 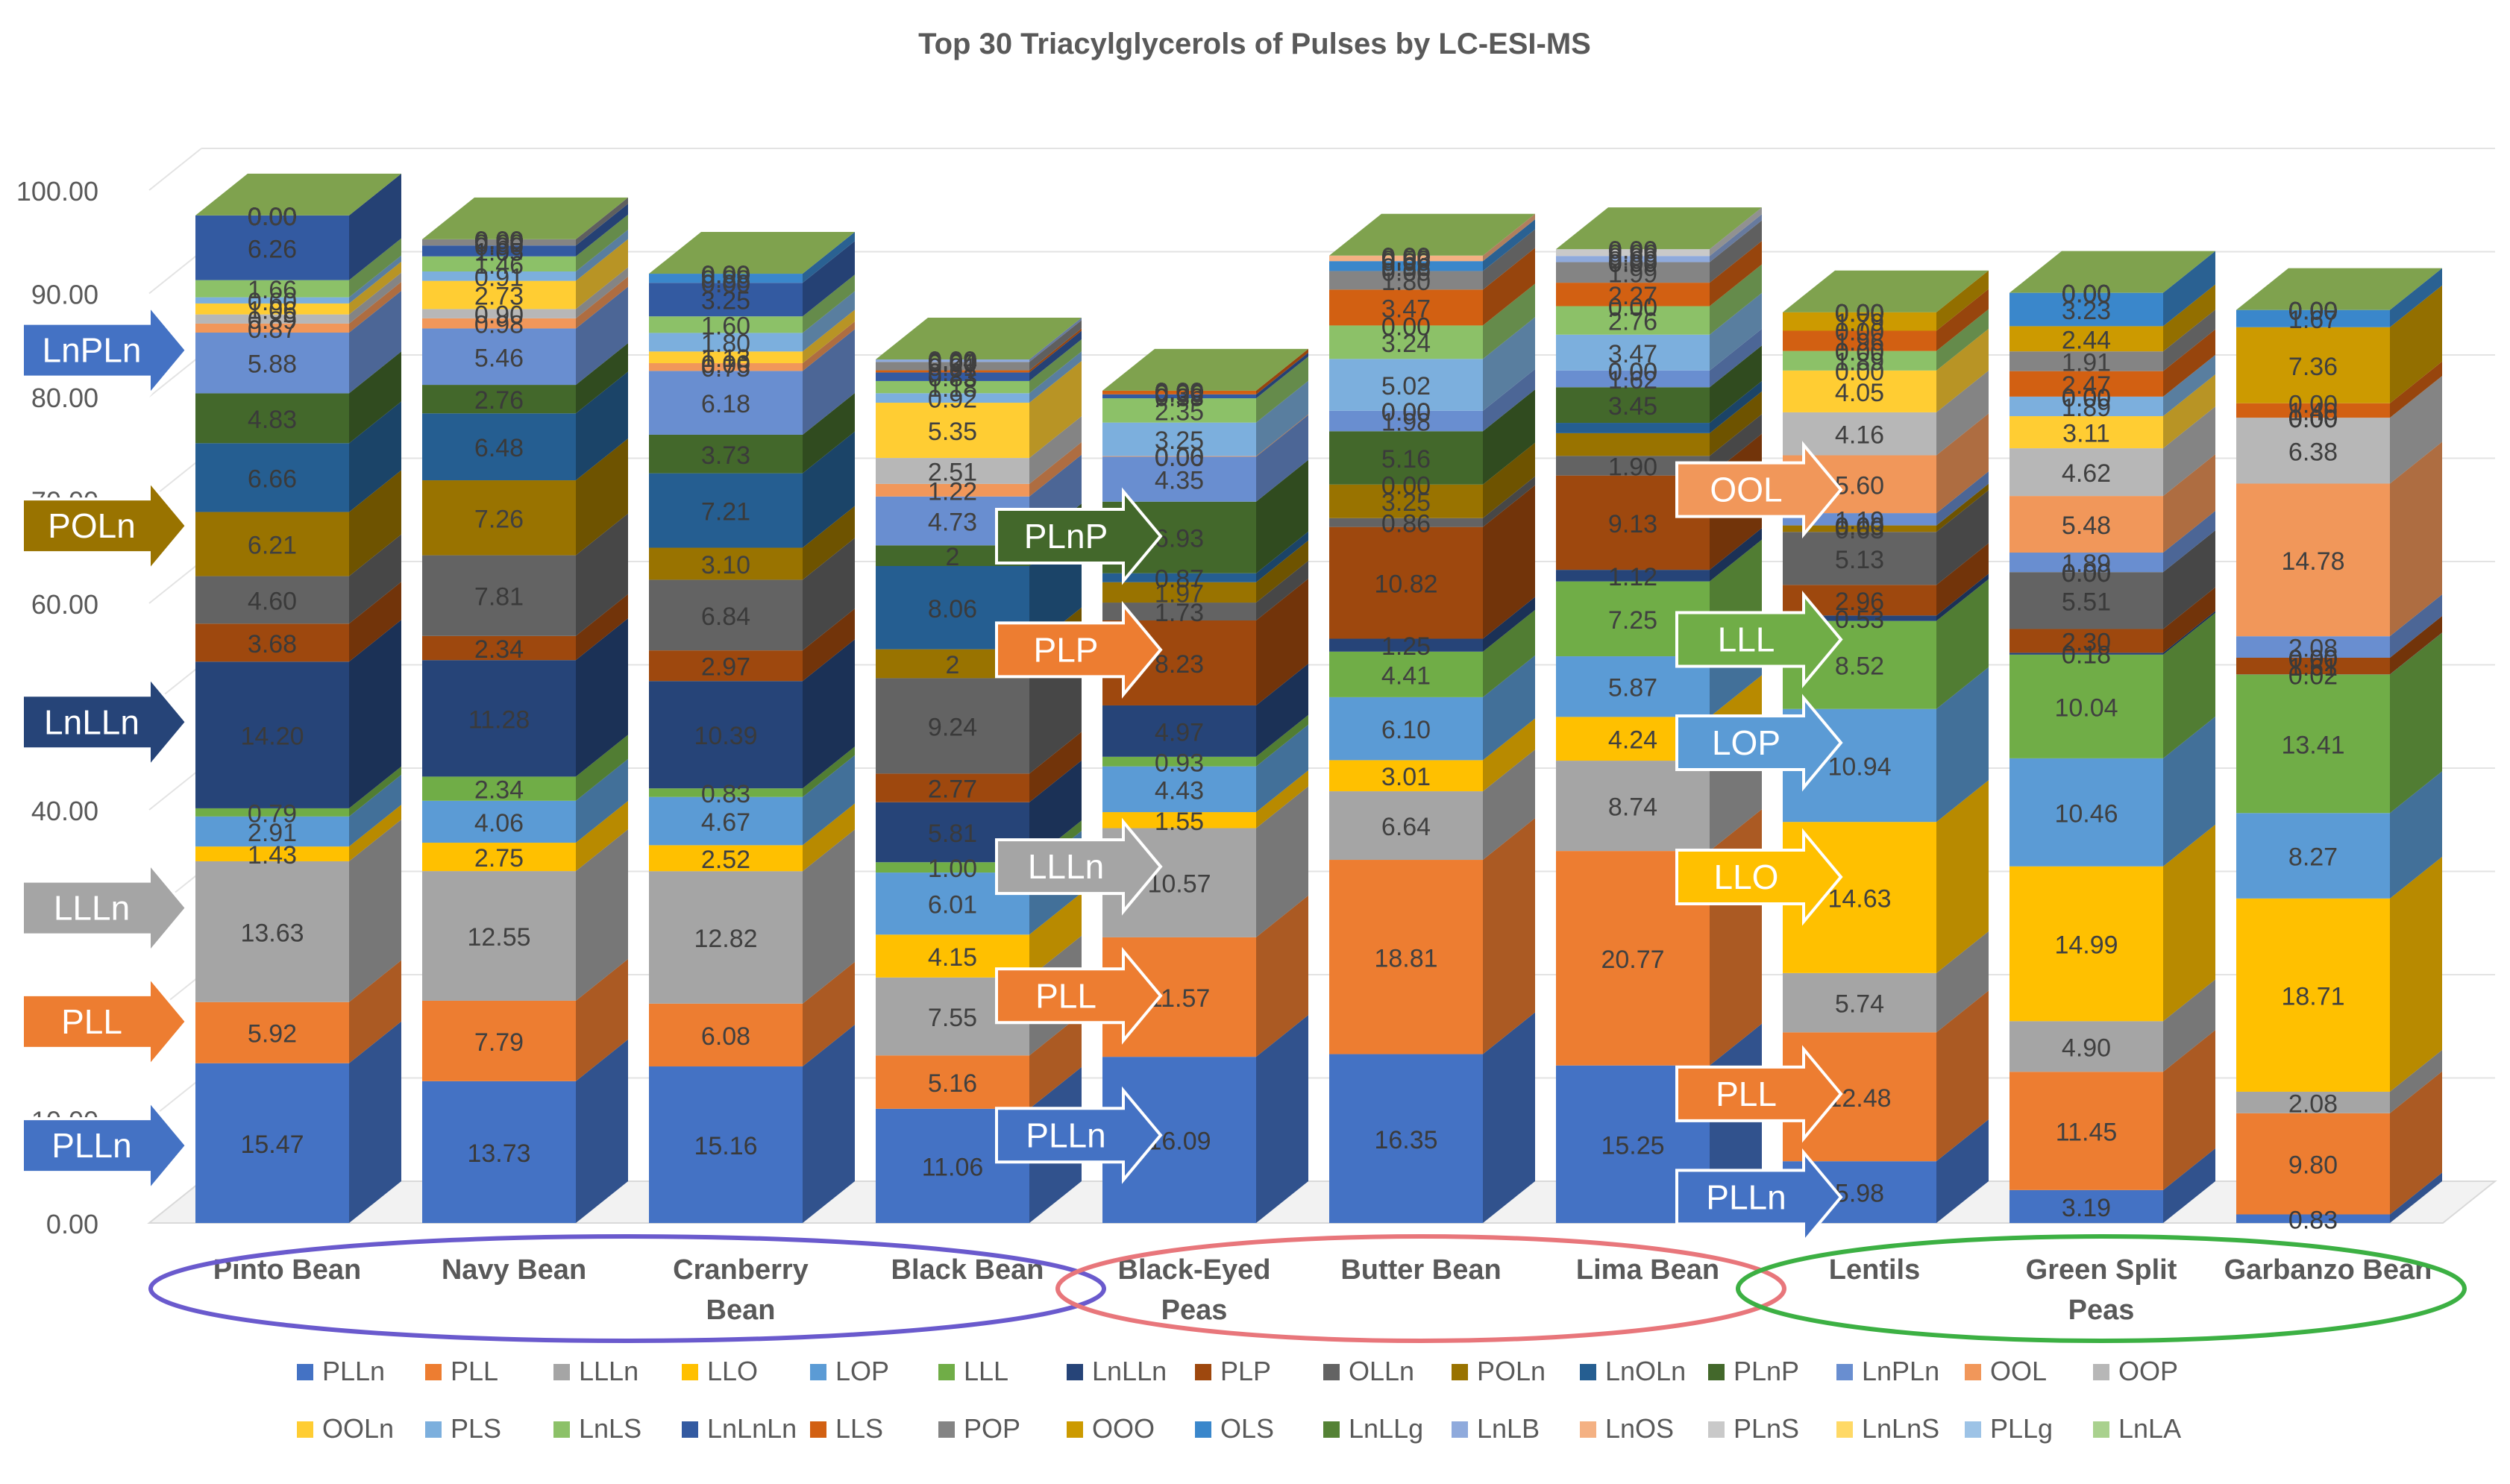 I want to click on data-label-pls: 0.00, so click(x=1859, y=372).